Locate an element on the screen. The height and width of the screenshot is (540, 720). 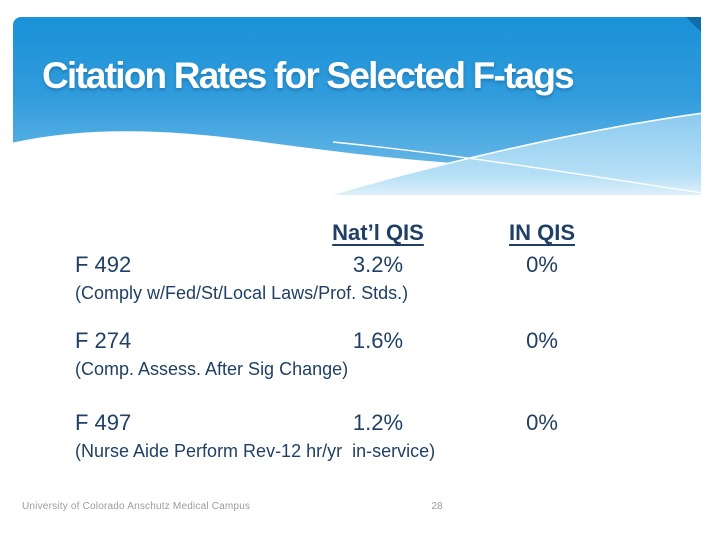
wave-line-falling is located at coordinates (516, 167).